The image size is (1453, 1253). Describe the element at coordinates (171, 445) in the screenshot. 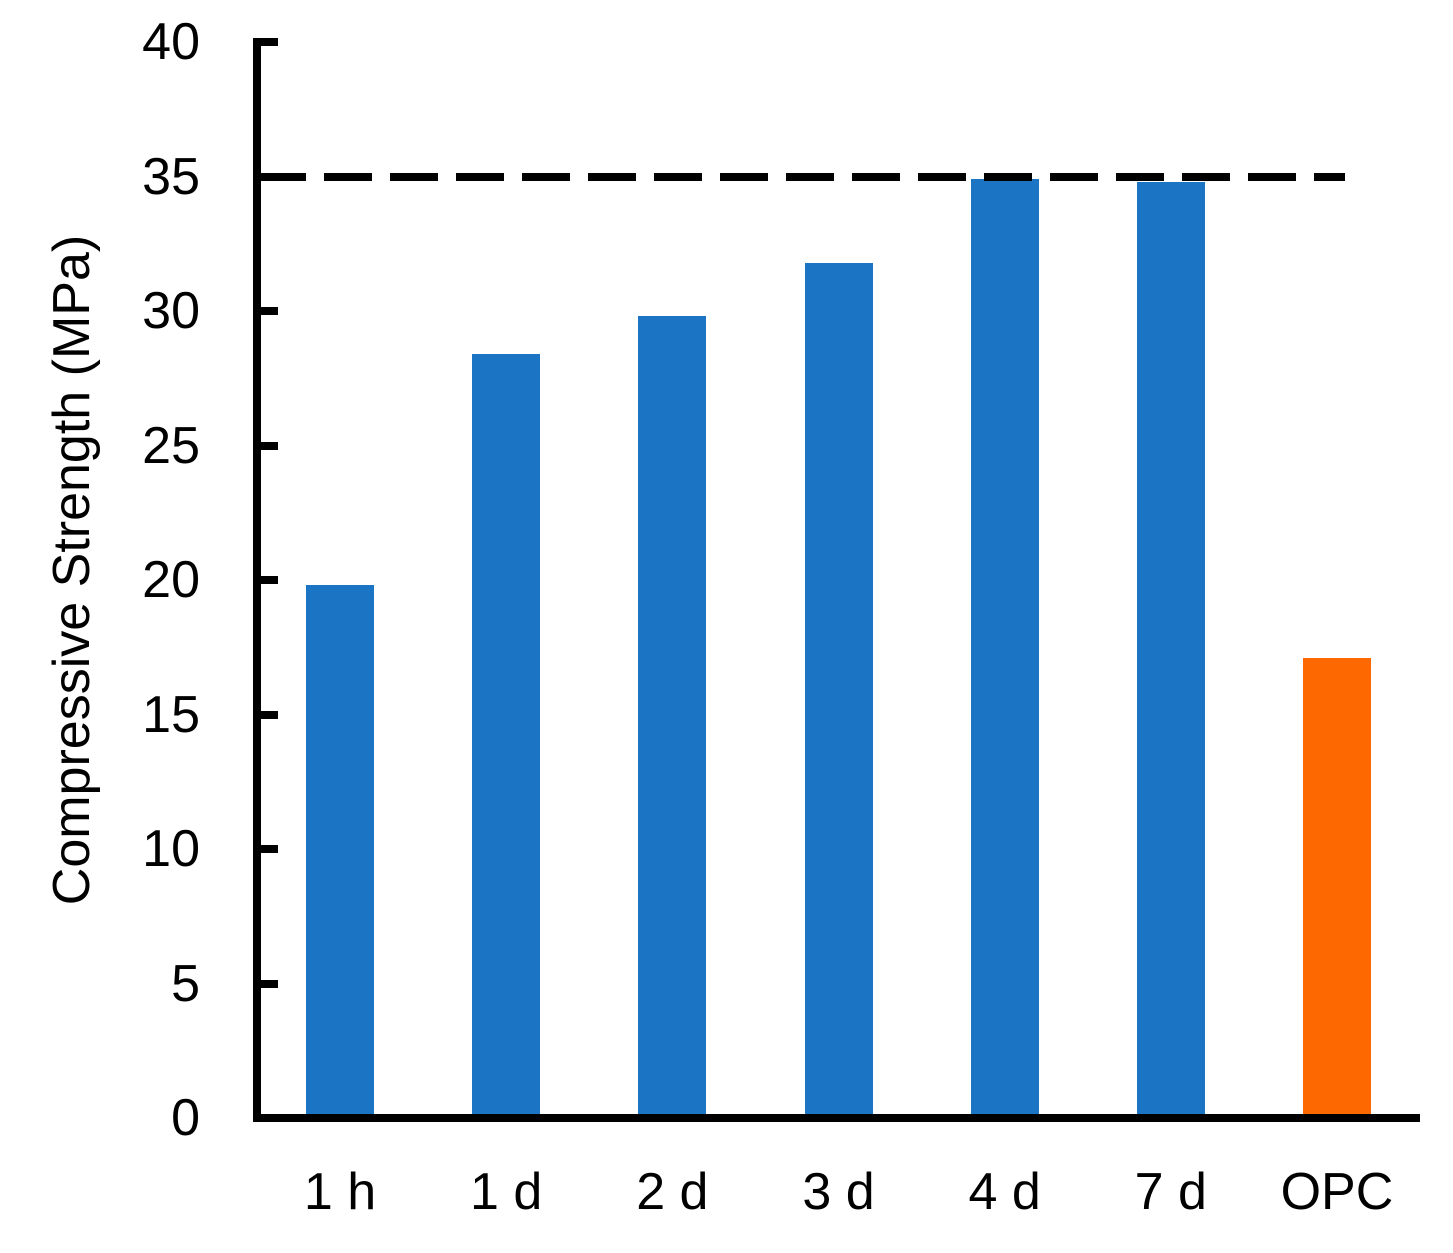

I see `y-tick-label-25: 25` at that location.